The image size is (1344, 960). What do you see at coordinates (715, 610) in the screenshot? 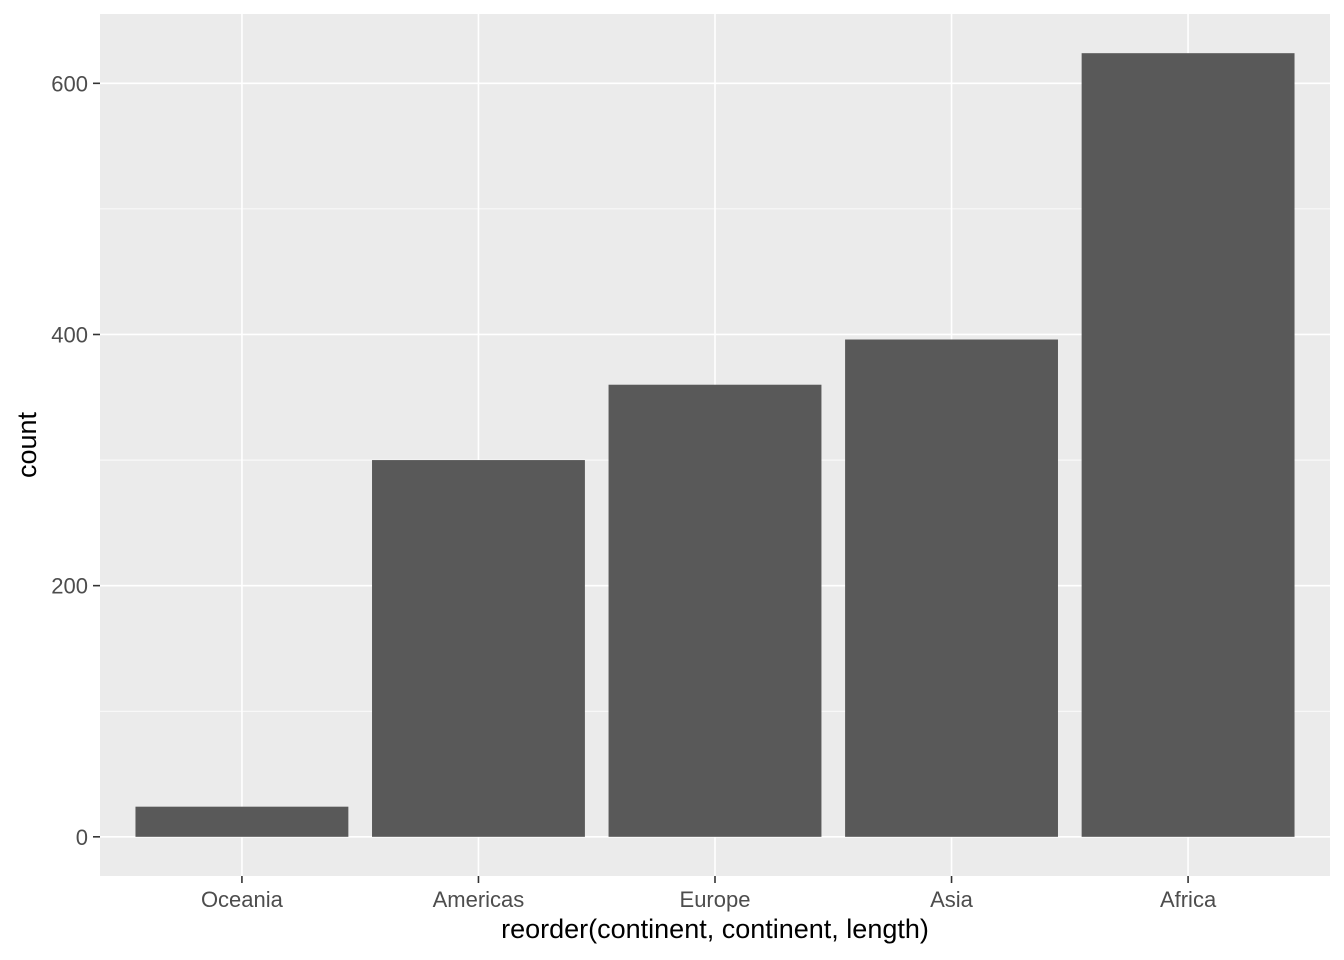
I see `bar-europe` at bounding box center [715, 610].